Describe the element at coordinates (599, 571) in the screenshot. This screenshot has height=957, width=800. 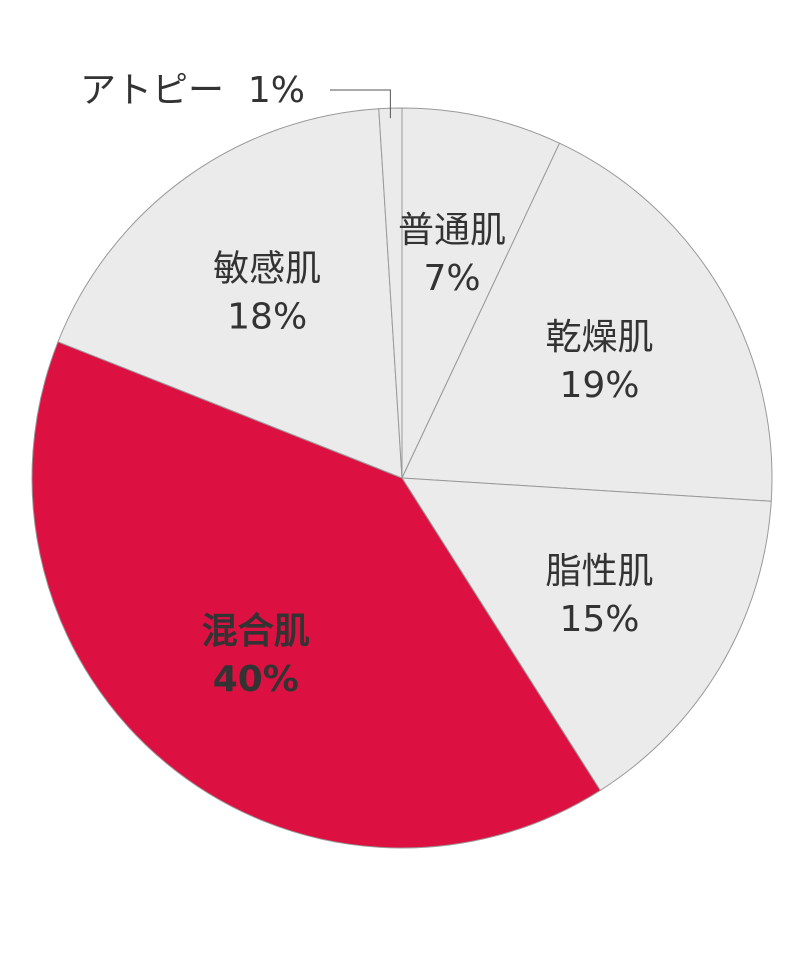
I see `slice-label: 脂性肌` at that location.